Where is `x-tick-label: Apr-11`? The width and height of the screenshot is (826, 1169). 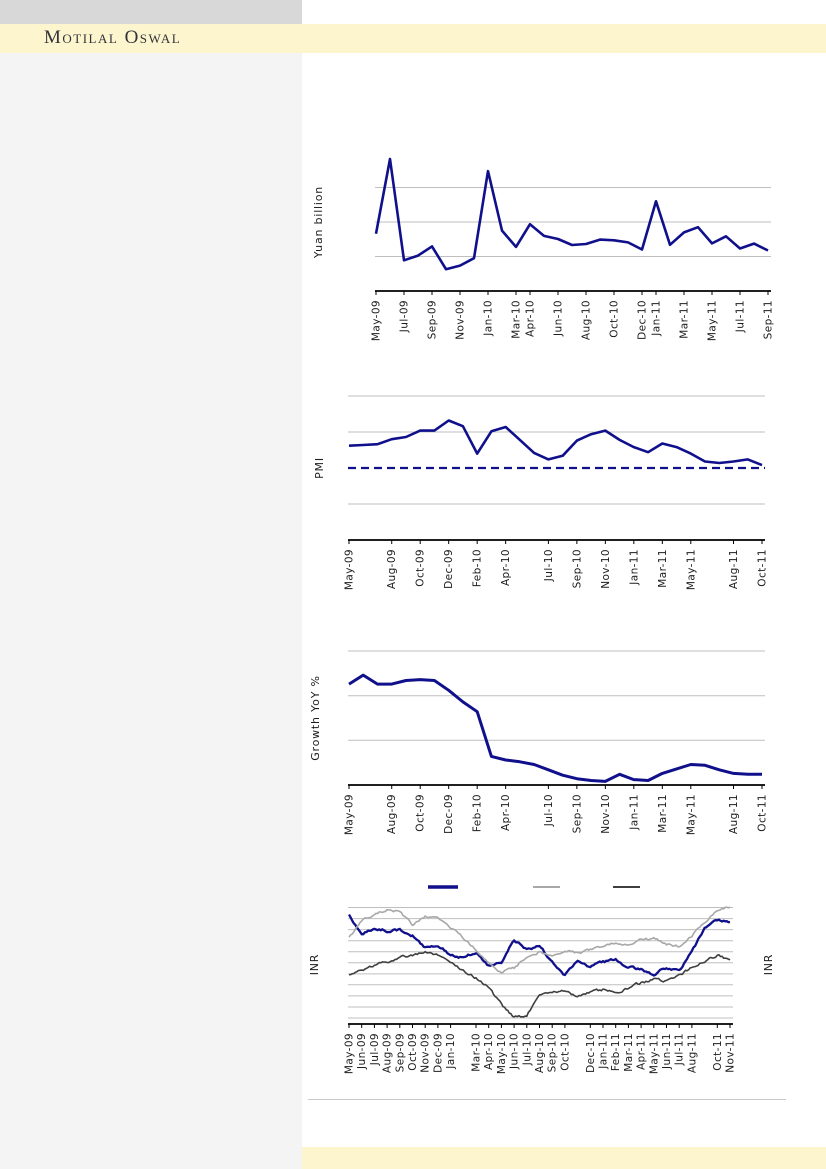
x-tick-label: Apr-11 is located at coordinates (642, 1051).